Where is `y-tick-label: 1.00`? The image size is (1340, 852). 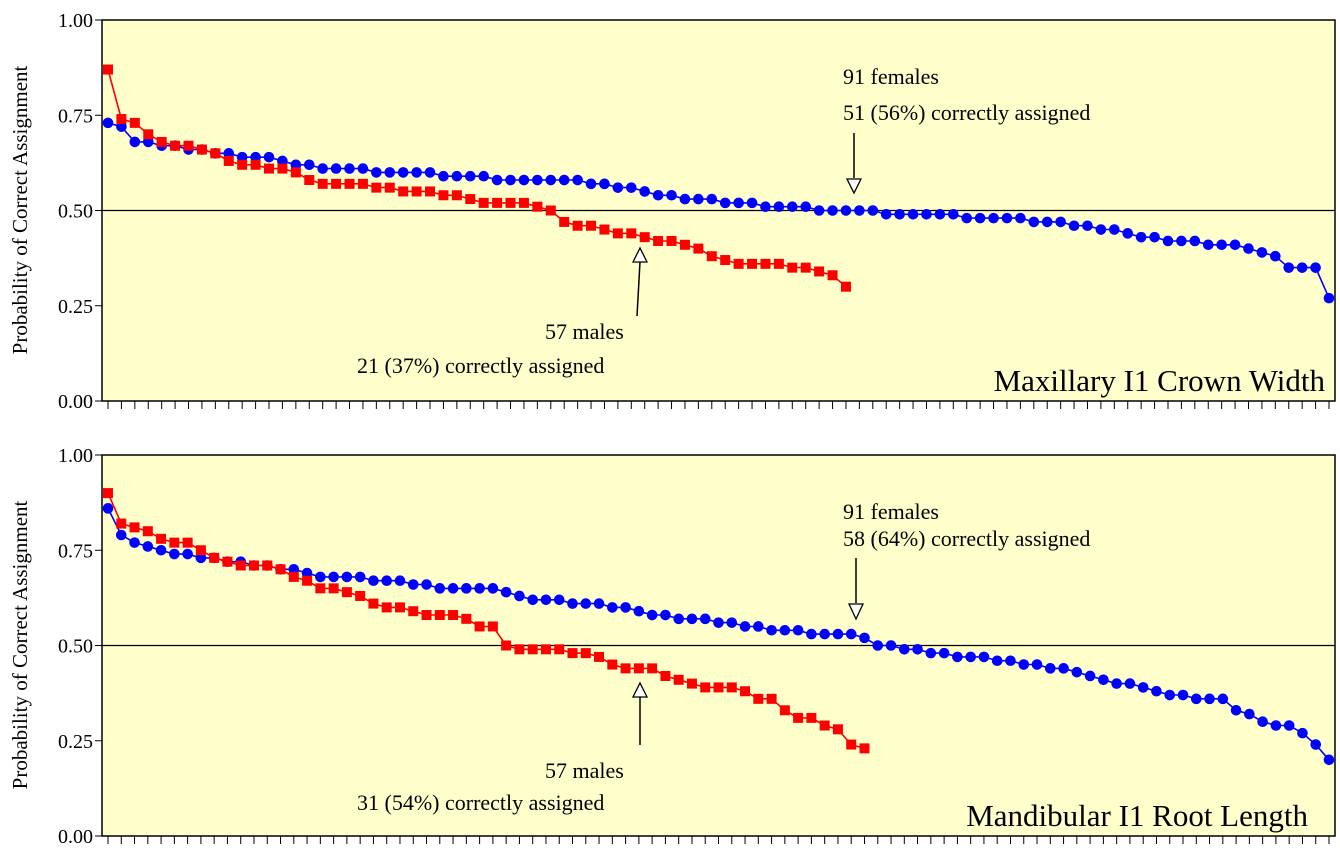 y-tick-label: 1.00 is located at coordinates (75, 456).